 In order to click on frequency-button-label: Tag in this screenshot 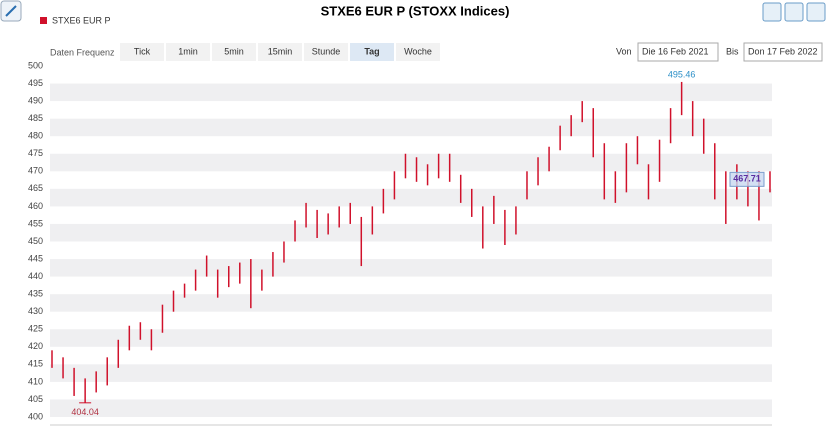, I will do `click(371, 51)`.